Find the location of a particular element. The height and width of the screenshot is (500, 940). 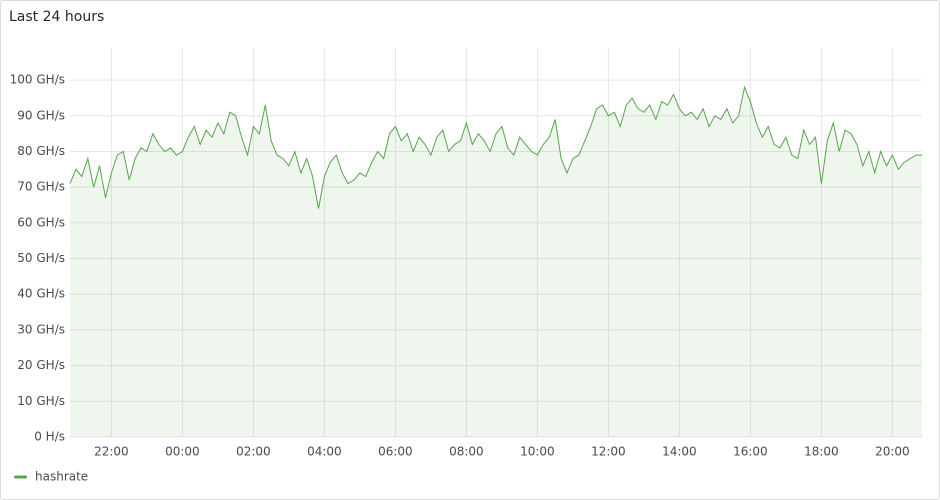

y-tick-label: 10 GH/s is located at coordinates (41, 401).